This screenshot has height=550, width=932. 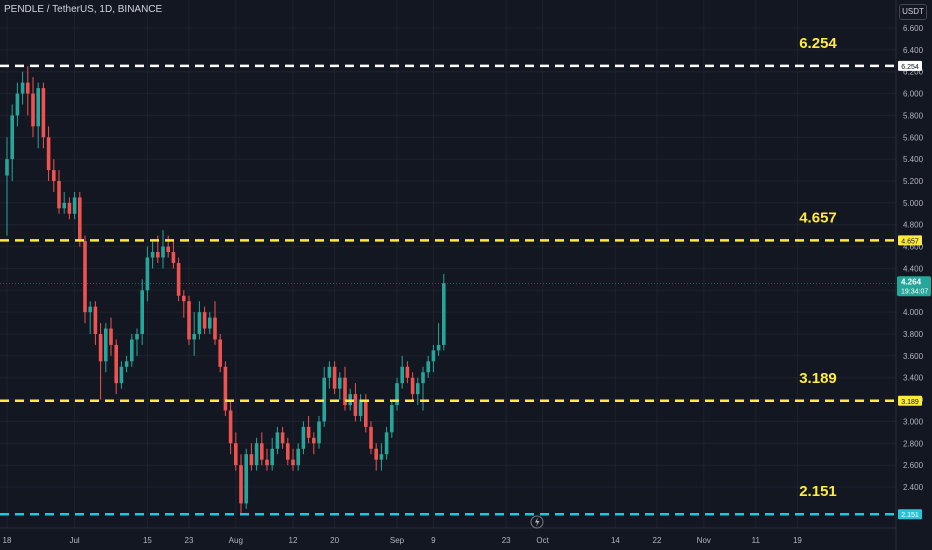 I want to click on price-tick-label: 4.000, so click(x=913, y=312).